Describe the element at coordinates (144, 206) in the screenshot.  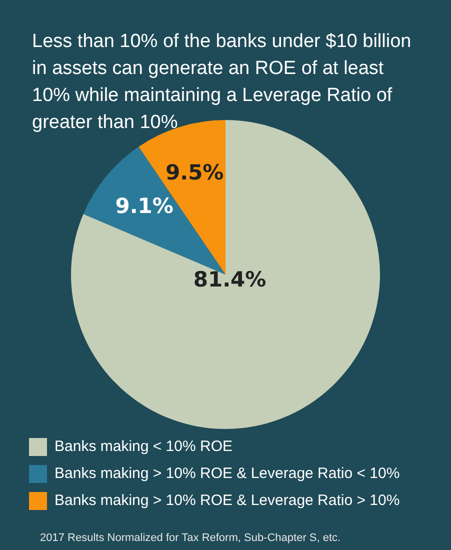
I see `data-label: 9.1%` at that location.